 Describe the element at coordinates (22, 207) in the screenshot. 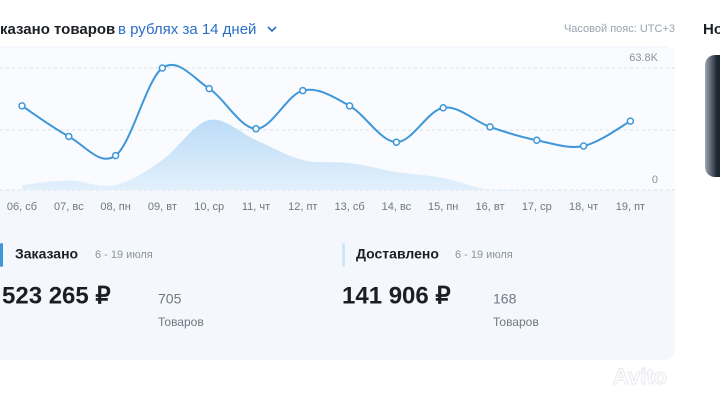

I see `x-tick-label: 06, сб` at that location.